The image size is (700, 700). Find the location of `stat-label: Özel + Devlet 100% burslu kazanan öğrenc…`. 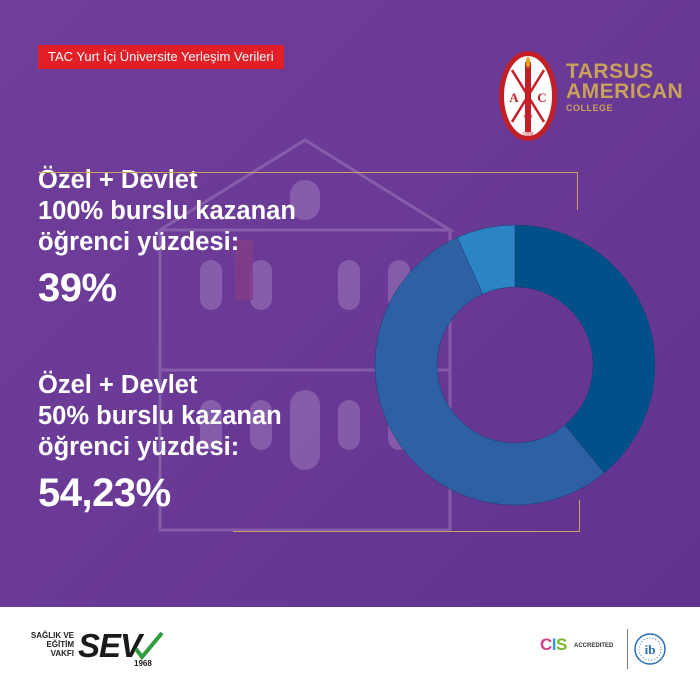

stat-label: Özel + Devlet 100% burslu kazanan öğrenc… is located at coordinates (167, 211).